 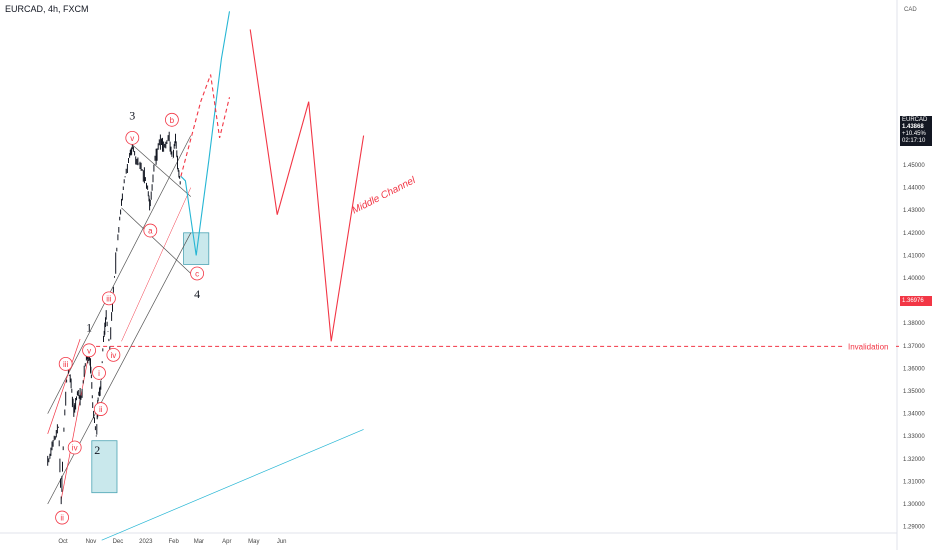 I want to click on x-tick-label: 2023, so click(x=146, y=542).